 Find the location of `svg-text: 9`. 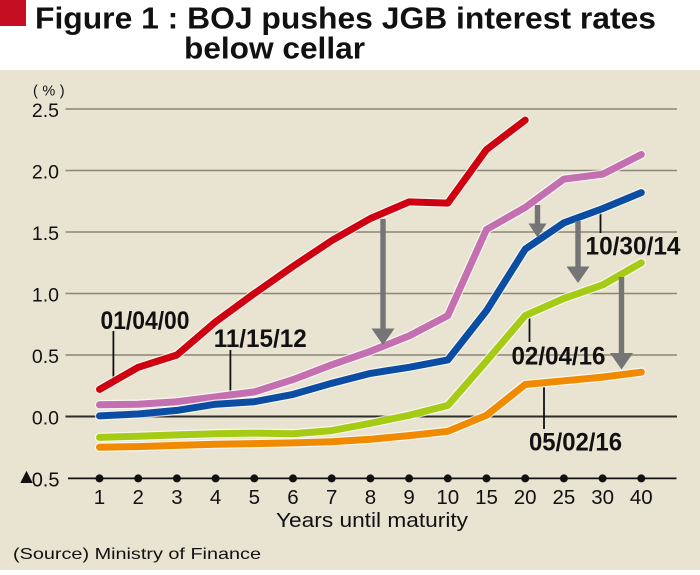

svg-text: 9 is located at coordinates (408, 497).